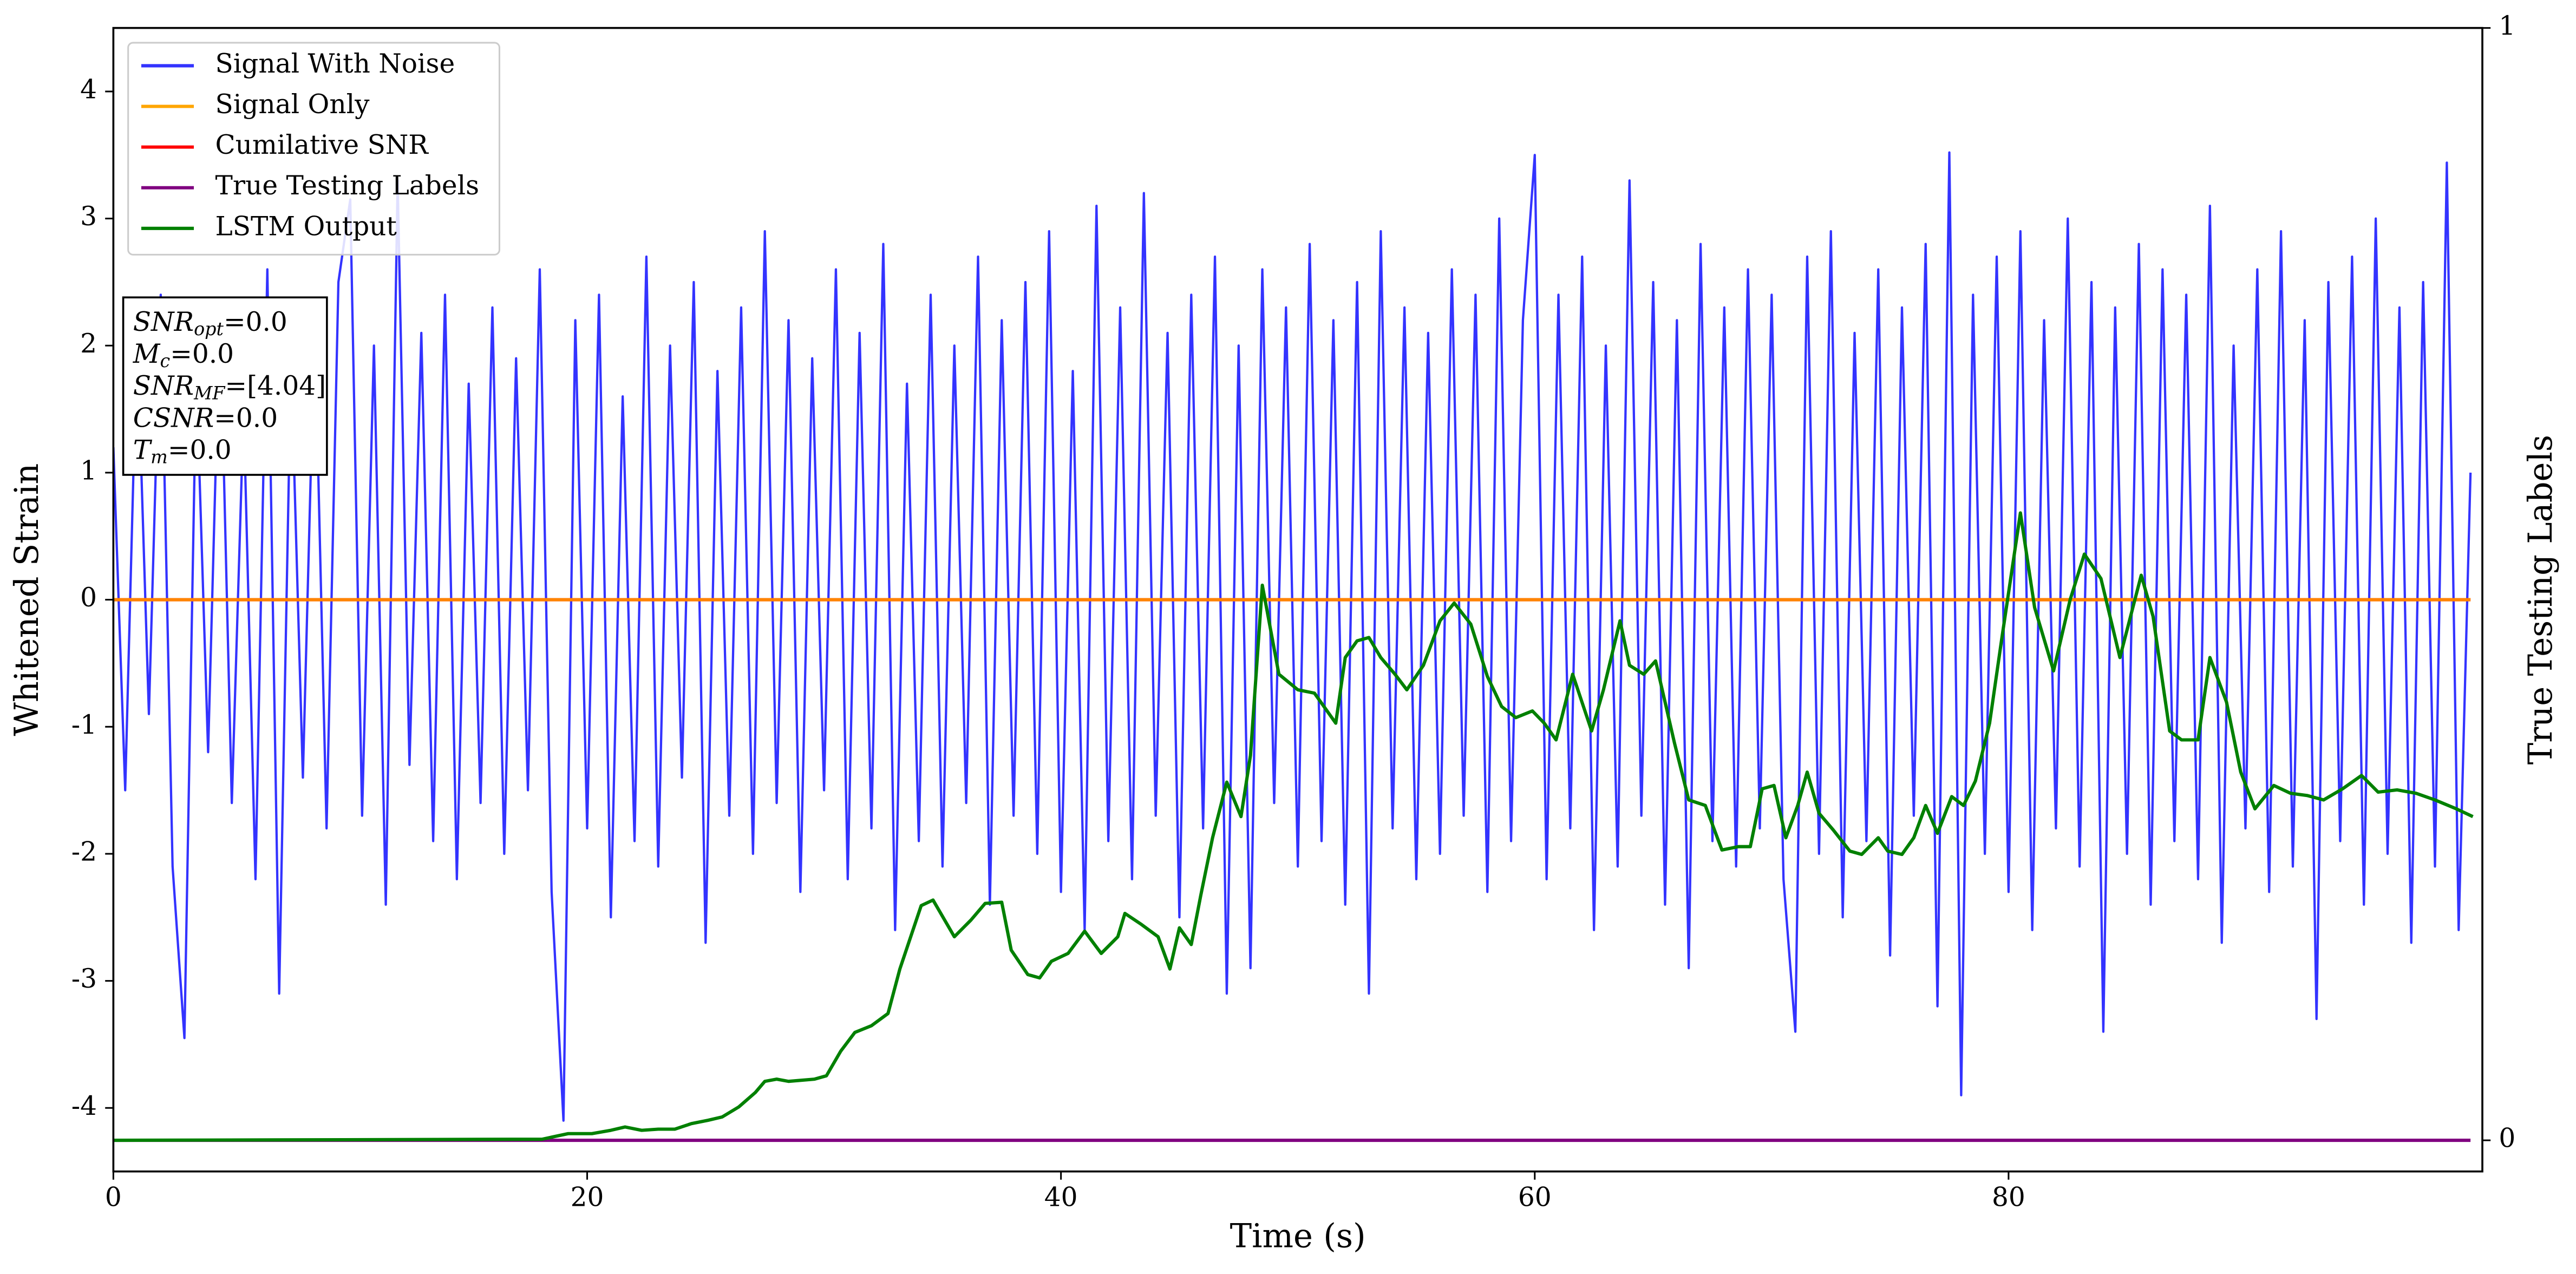  Describe the element at coordinates (88, 89) in the screenshot. I see `y-tick-label: 4` at that location.